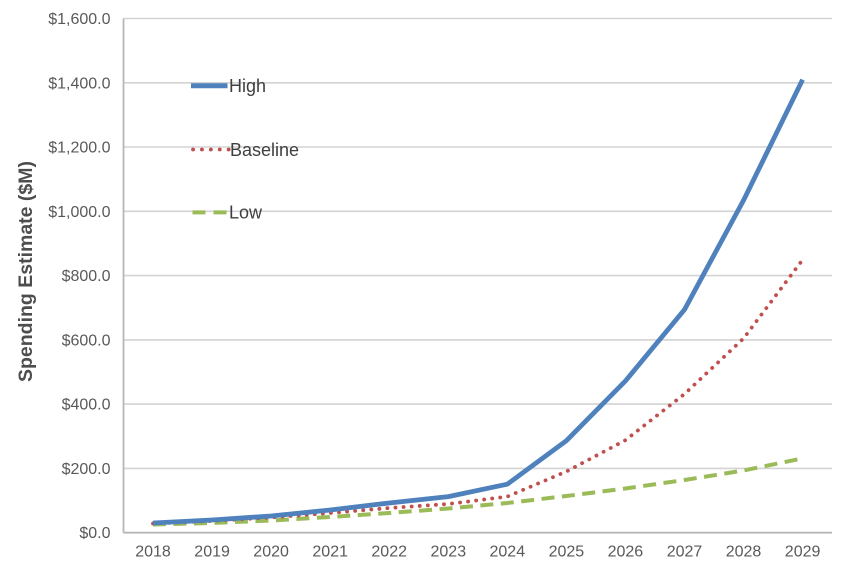  What do you see at coordinates (79, 83) in the screenshot?
I see `svg-text: $1,400.0` at bounding box center [79, 83].